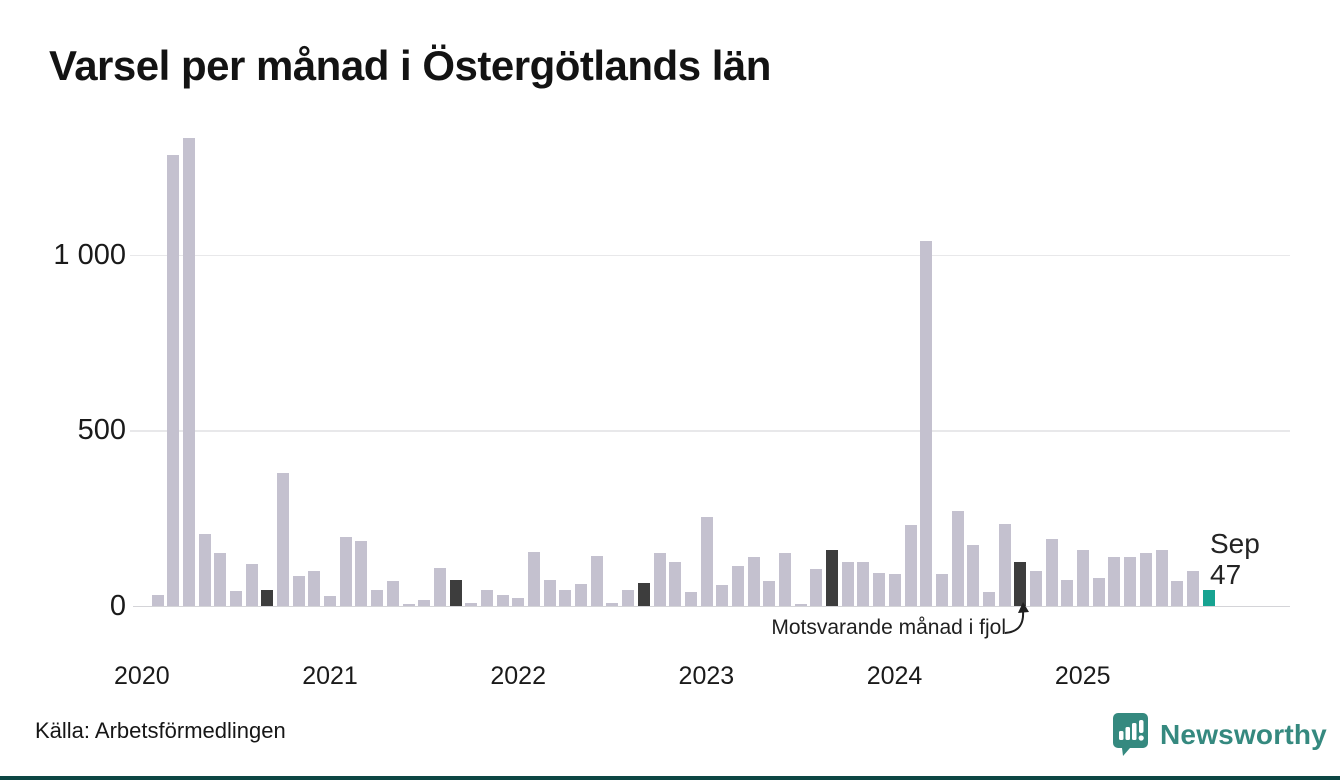  What do you see at coordinates (1226, 574) in the screenshot?
I see `current-point-value: 47` at bounding box center [1226, 574].